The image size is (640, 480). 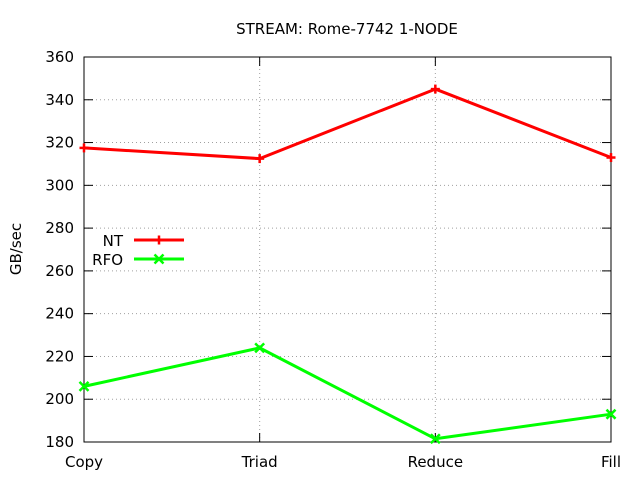 I want to click on legend-marker-nt, so click(x=159, y=240).